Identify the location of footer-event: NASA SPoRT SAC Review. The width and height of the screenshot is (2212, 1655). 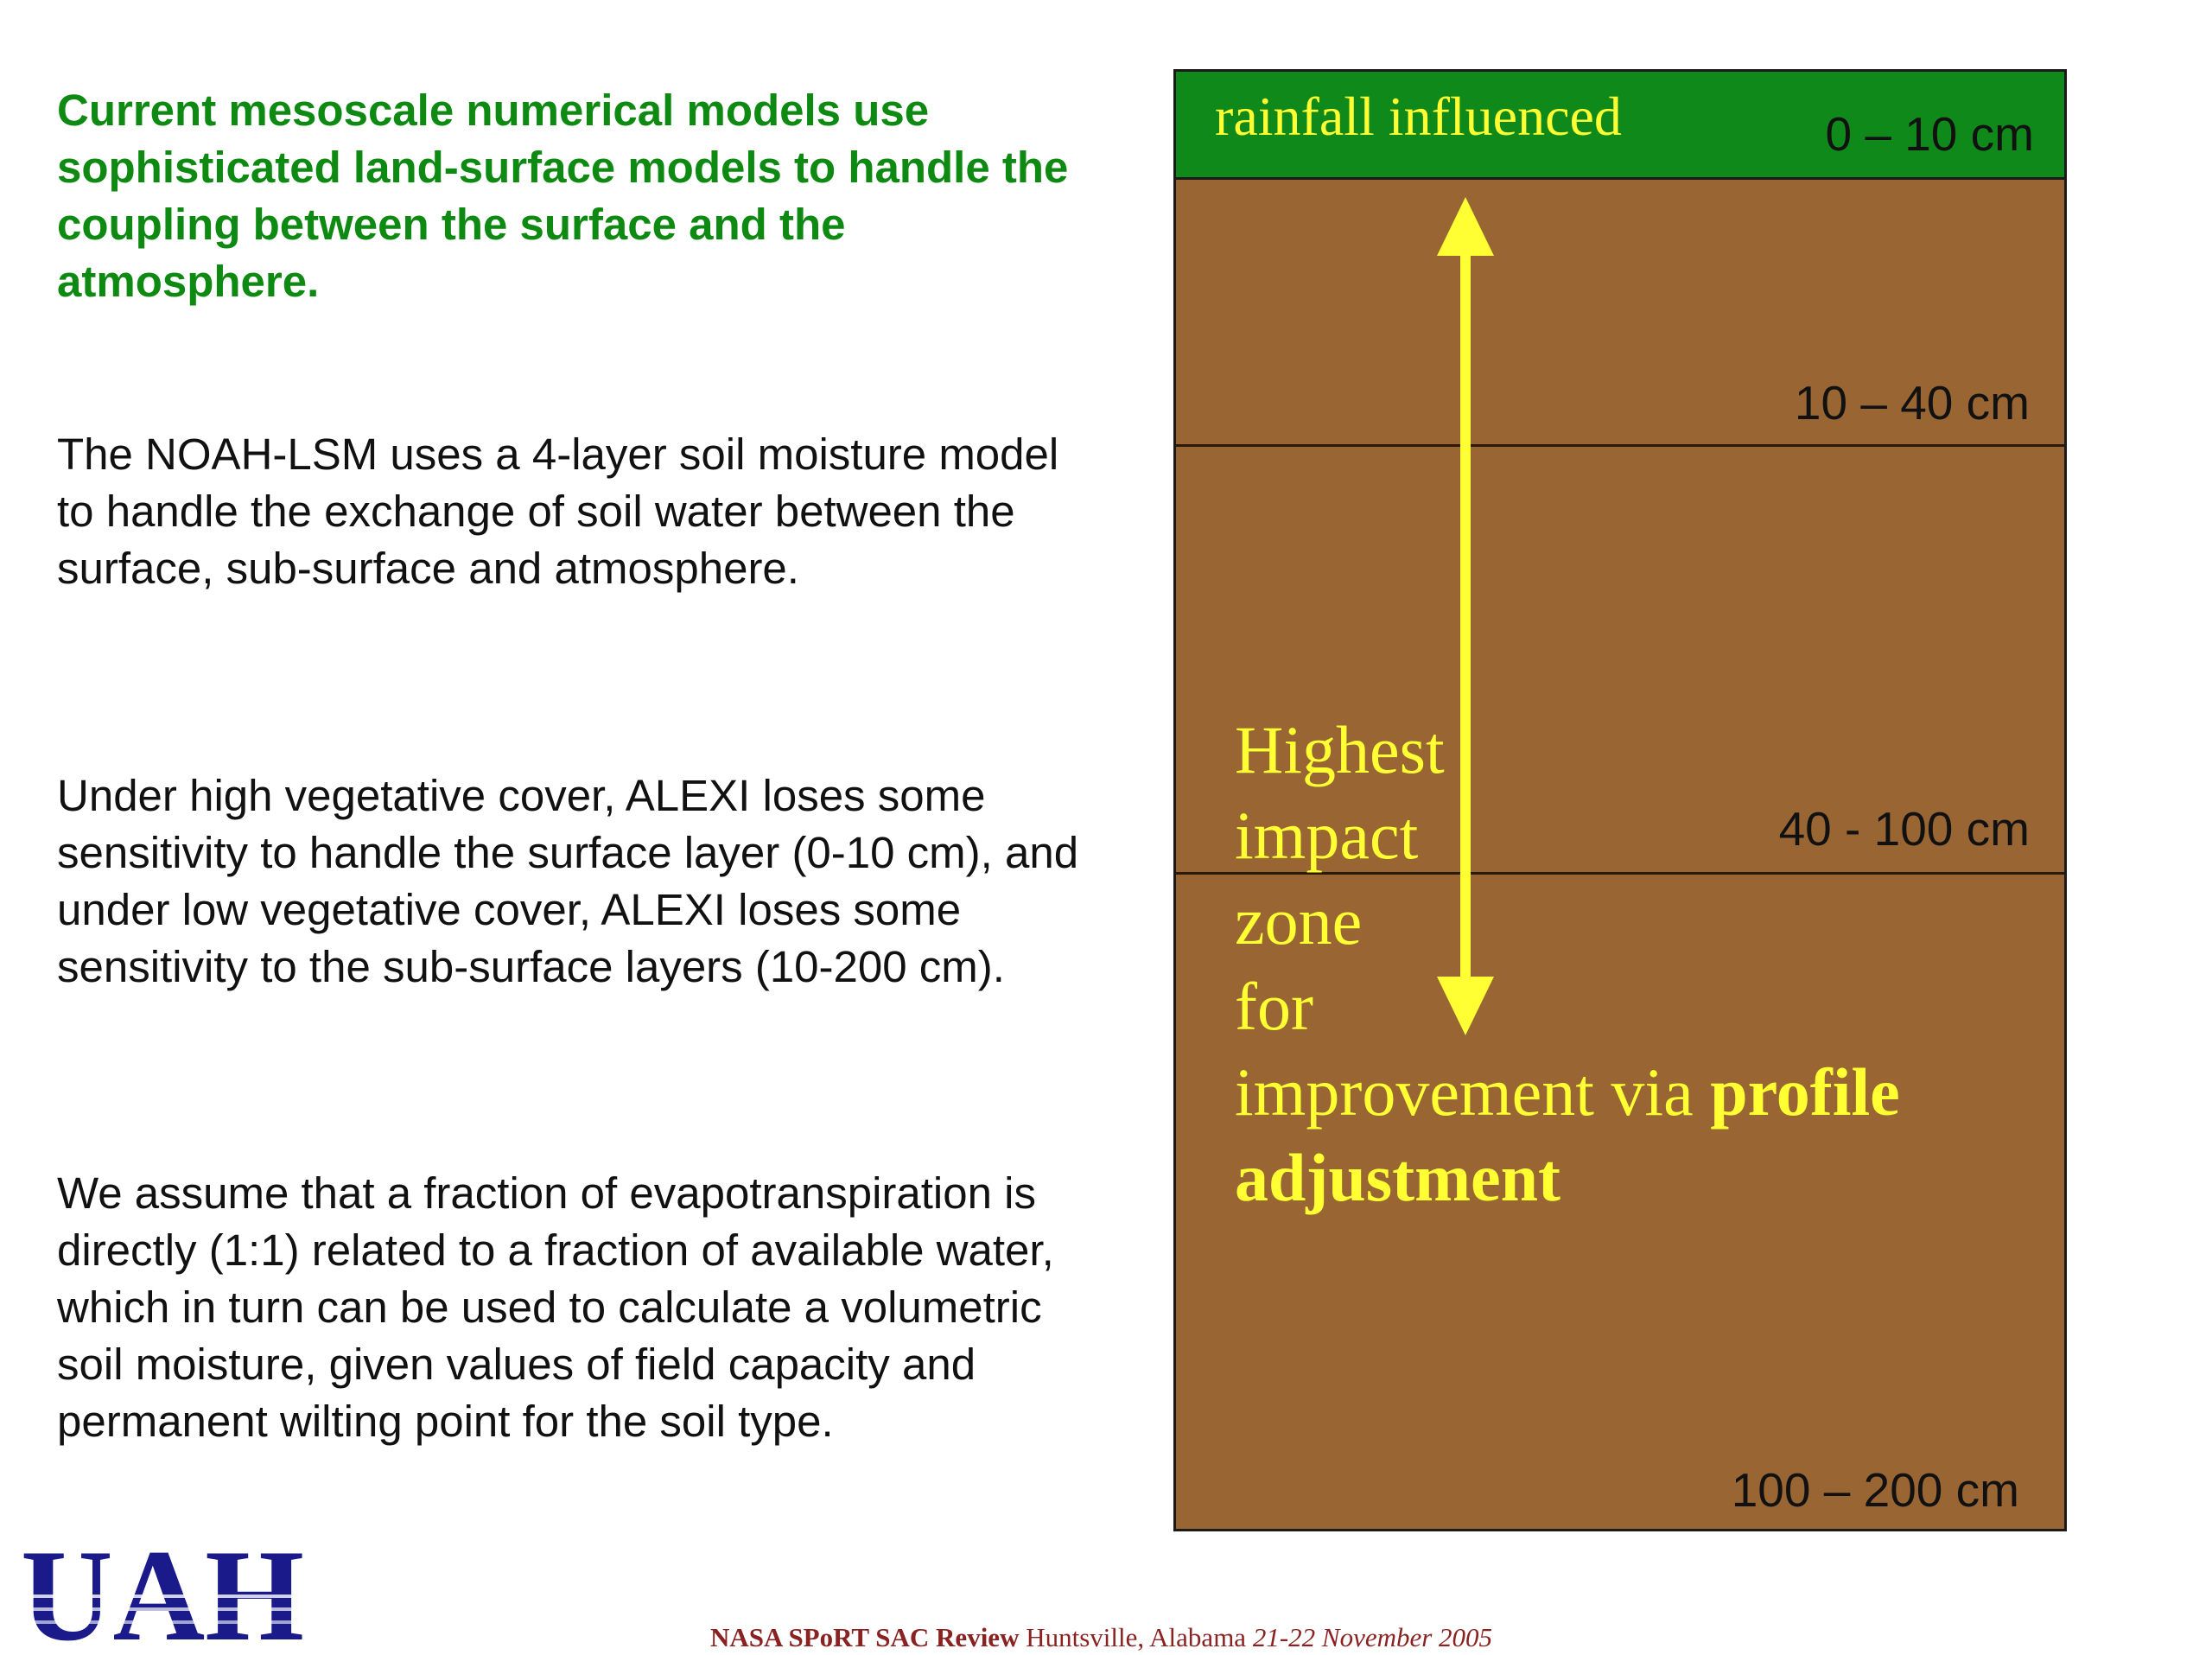
(865, 1637).